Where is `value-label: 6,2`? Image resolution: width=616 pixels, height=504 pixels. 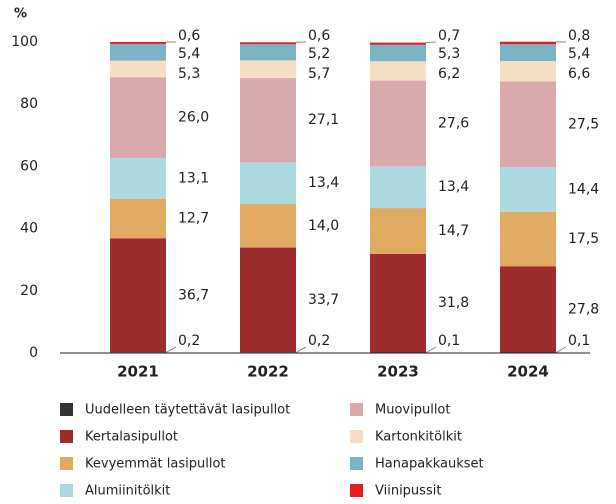 value-label: 6,2 is located at coordinates (449, 74).